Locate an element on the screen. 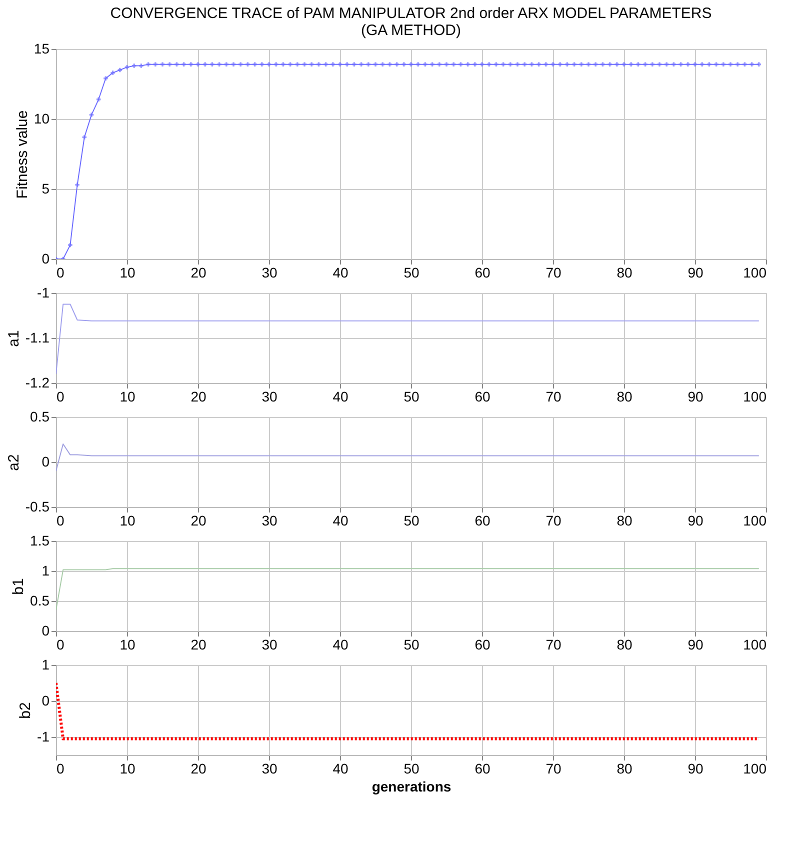  y-tick-label: 15 is located at coordinates (42, 48).